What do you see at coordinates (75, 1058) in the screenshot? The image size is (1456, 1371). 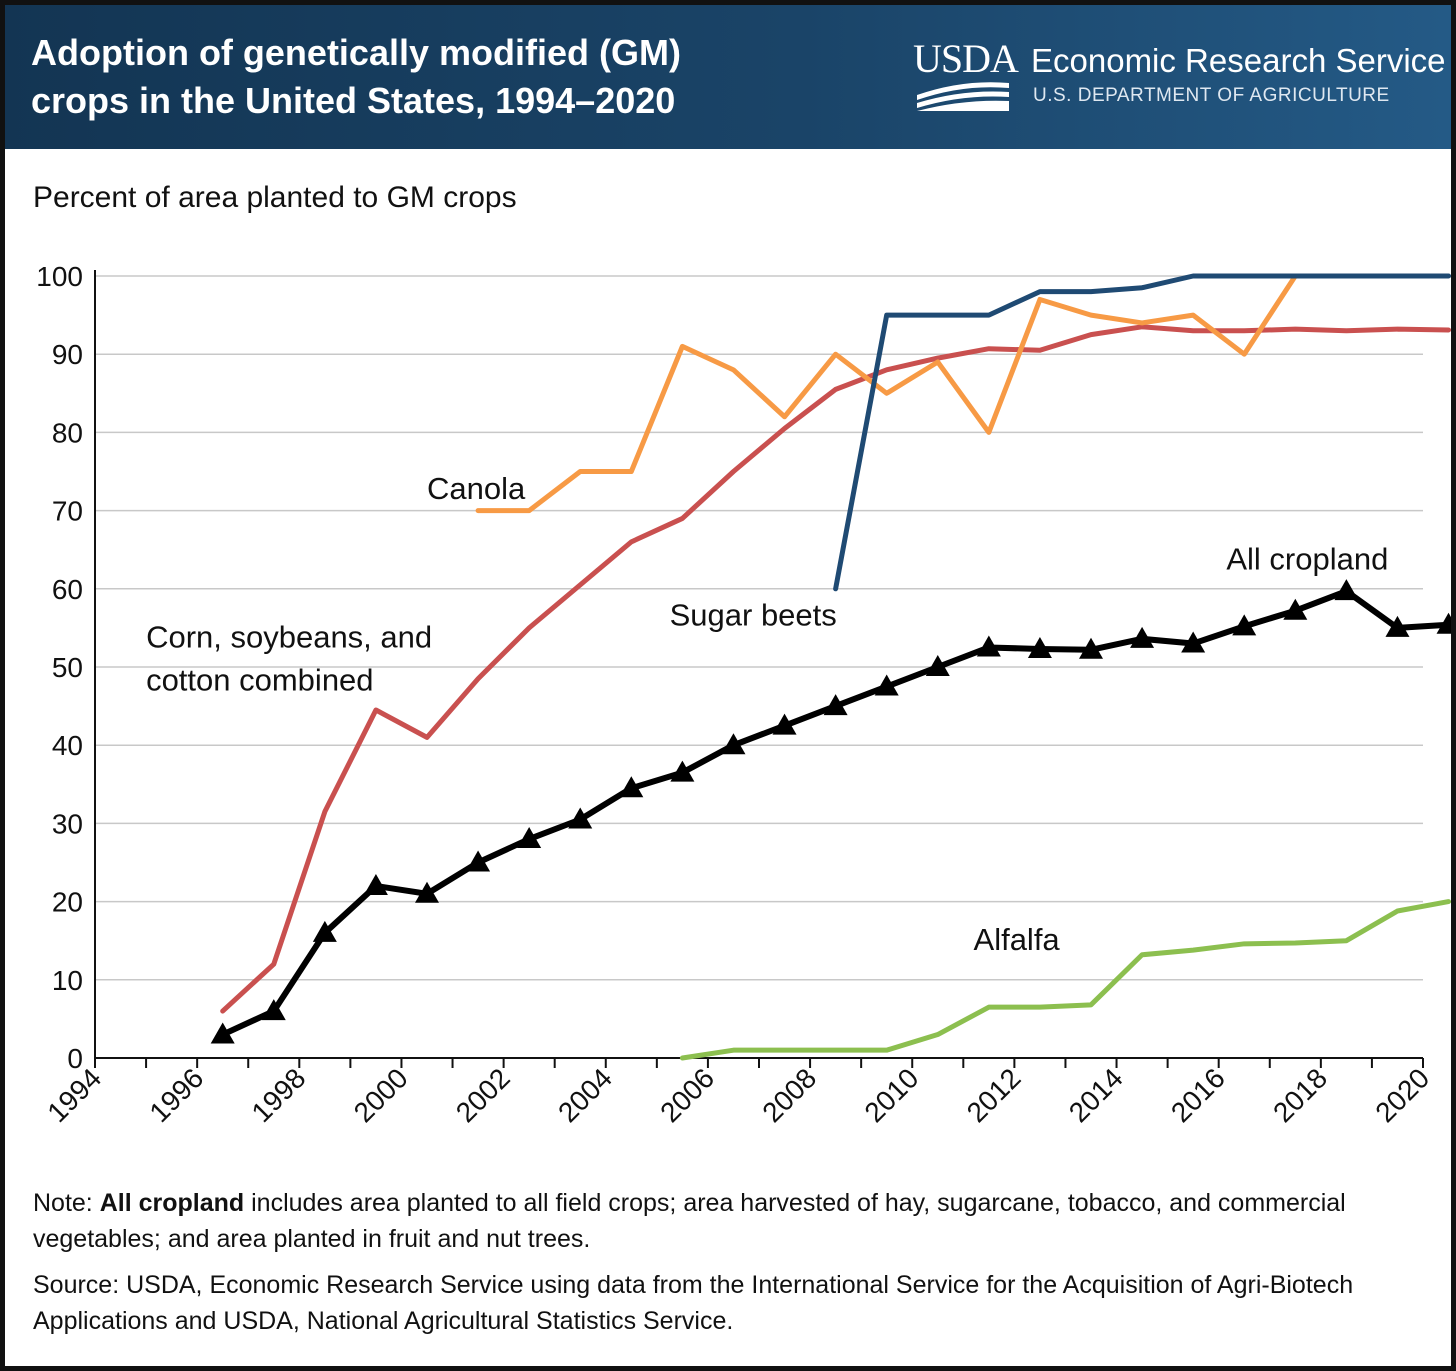 I see `y-tick-label: 0` at bounding box center [75, 1058].